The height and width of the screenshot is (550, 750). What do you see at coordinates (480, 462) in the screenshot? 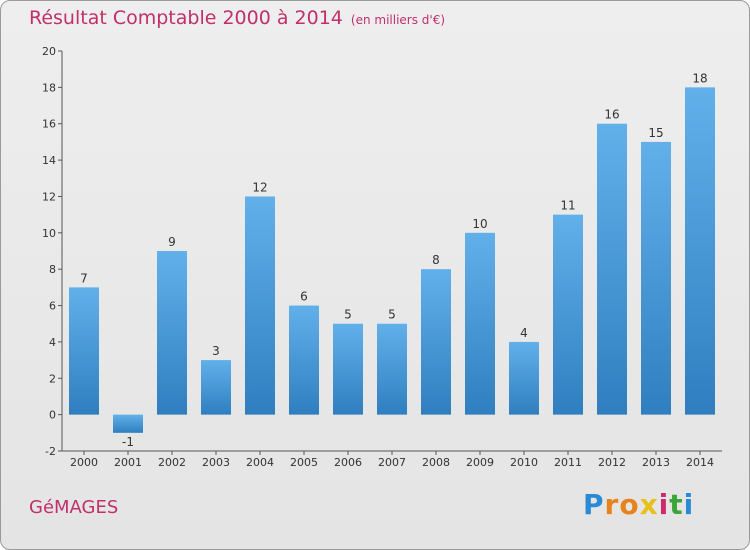
I see `x-tick-label: 2009` at bounding box center [480, 462].